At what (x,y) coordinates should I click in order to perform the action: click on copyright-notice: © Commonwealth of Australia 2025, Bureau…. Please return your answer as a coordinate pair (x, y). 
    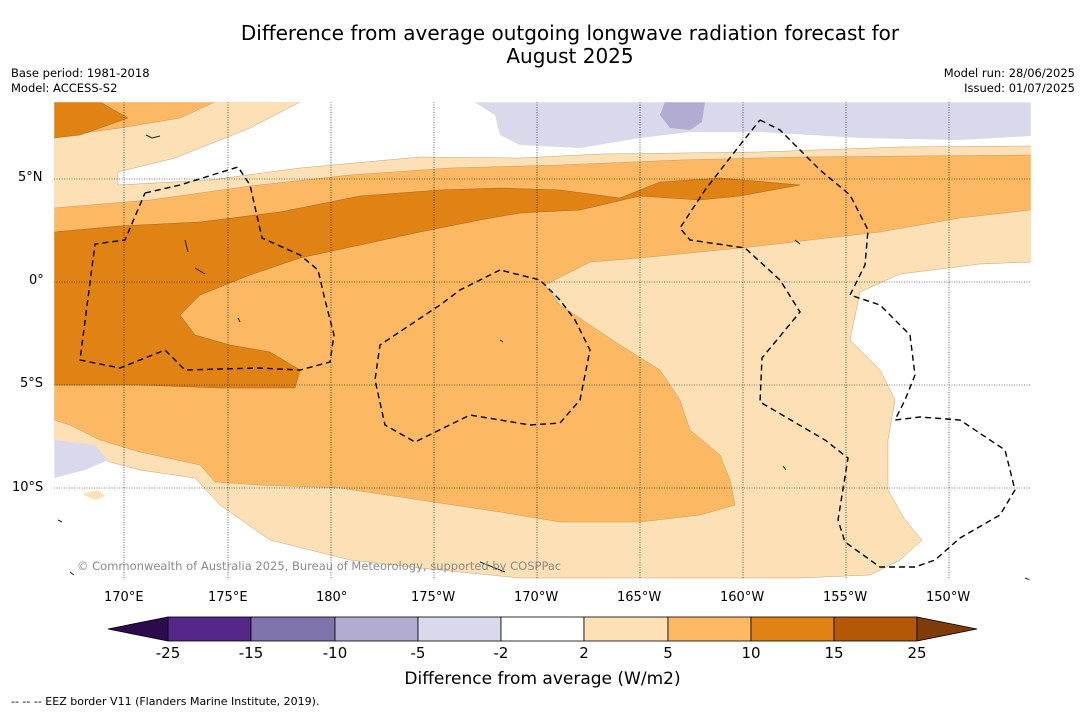
    Looking at the image, I should click on (319, 566).